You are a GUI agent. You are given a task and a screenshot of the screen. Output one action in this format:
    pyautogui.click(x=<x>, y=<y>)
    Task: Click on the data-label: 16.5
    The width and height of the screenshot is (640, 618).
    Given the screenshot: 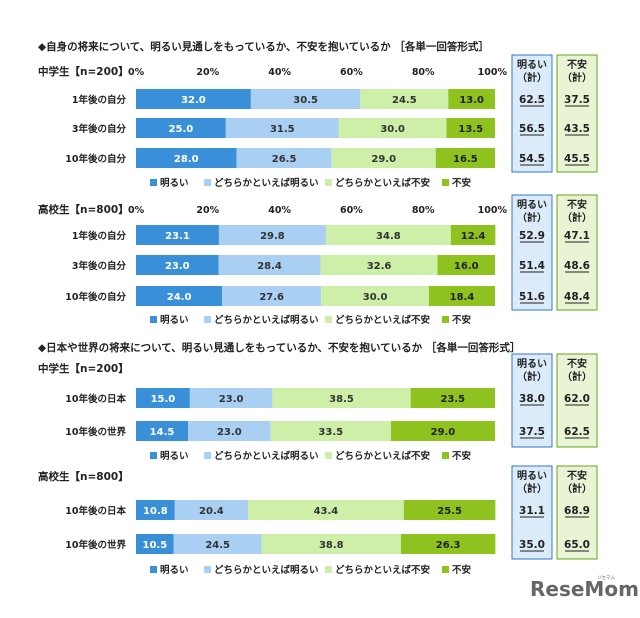 What is the action you would take?
    pyautogui.click(x=465, y=159)
    